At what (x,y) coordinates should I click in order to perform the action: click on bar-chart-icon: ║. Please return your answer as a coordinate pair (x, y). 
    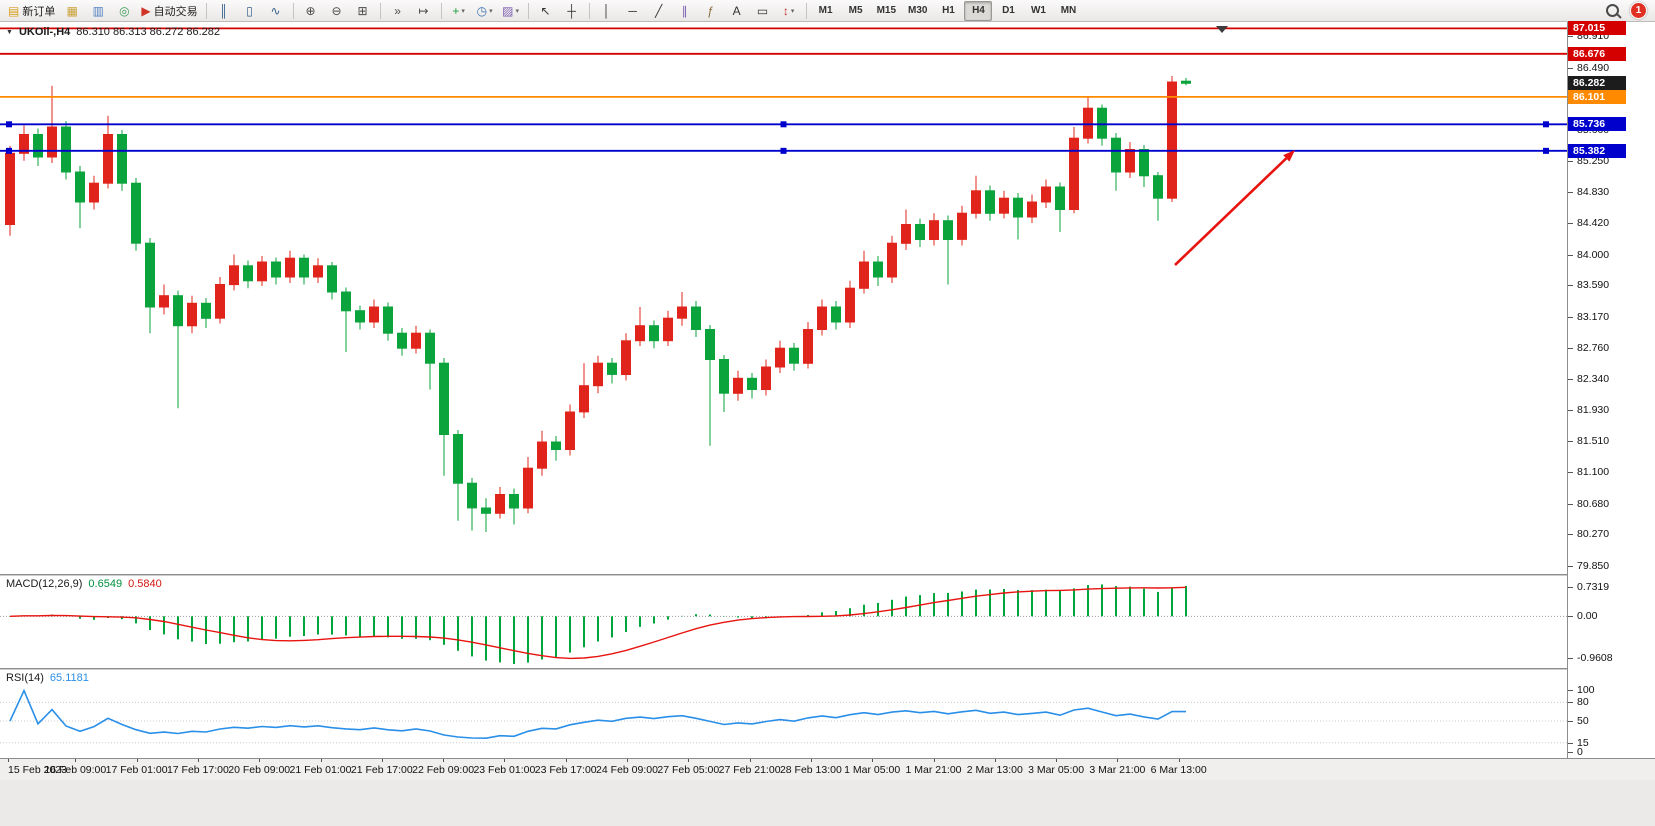
    Looking at the image, I should click on (224, 11).